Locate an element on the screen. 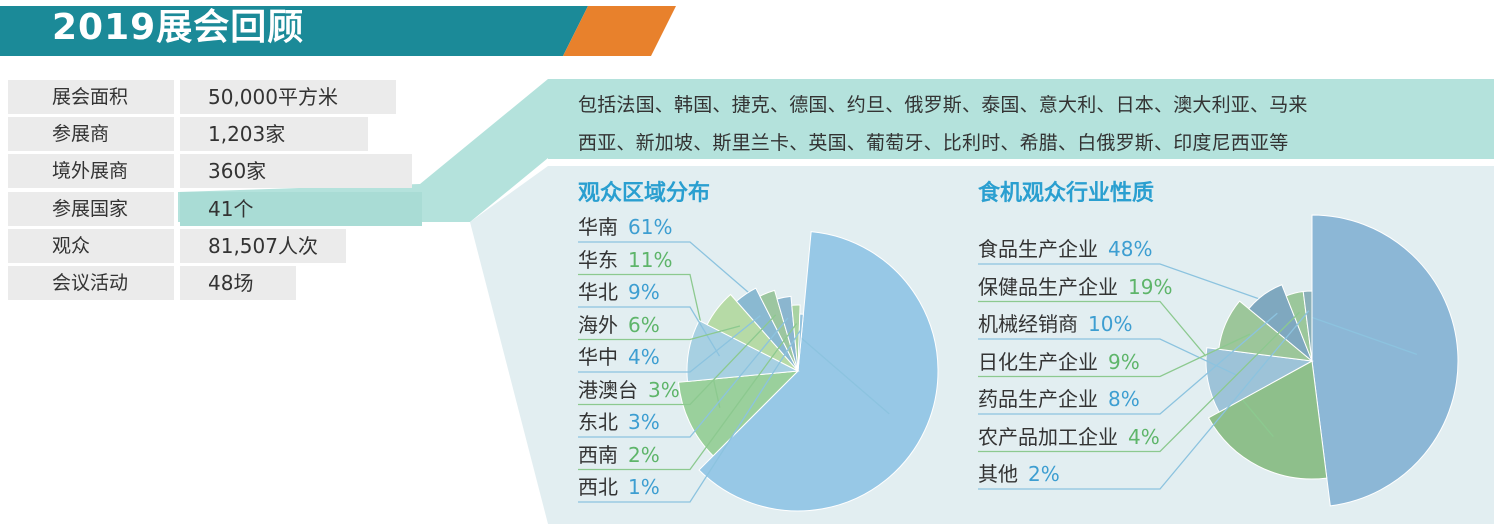 The height and width of the screenshot is (528, 1499). legend-category: 食品生产企业 is located at coordinates (1038, 249).